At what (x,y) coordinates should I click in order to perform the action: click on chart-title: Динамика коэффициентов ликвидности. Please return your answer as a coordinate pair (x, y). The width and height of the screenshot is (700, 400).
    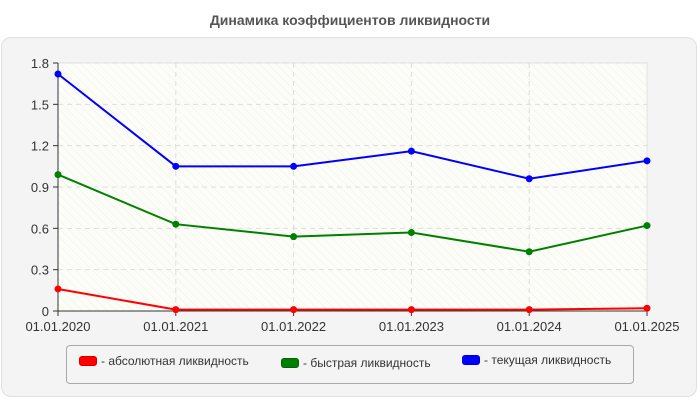
    Looking at the image, I should click on (350, 20).